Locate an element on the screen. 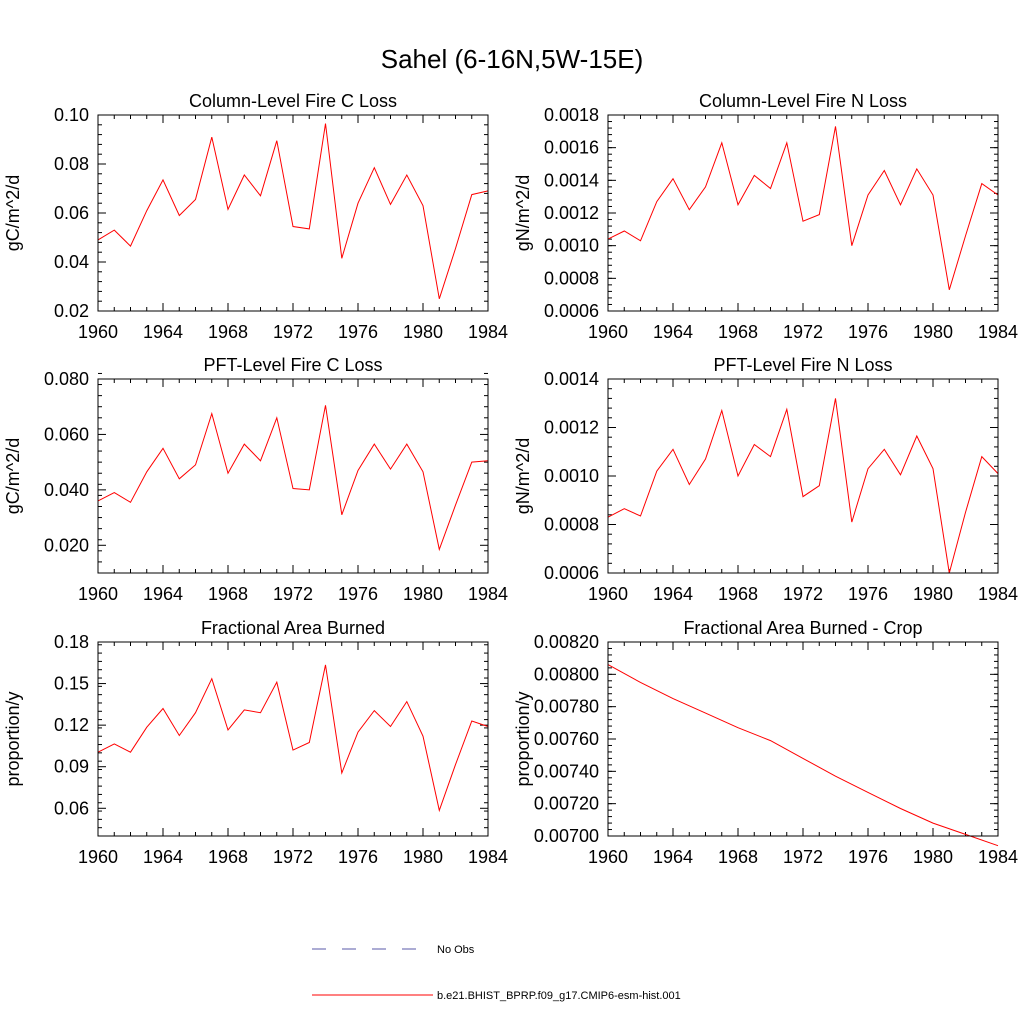 This screenshot has height=1024, width=1024. y-tick-label: 0.0010 is located at coordinates (571, 476).